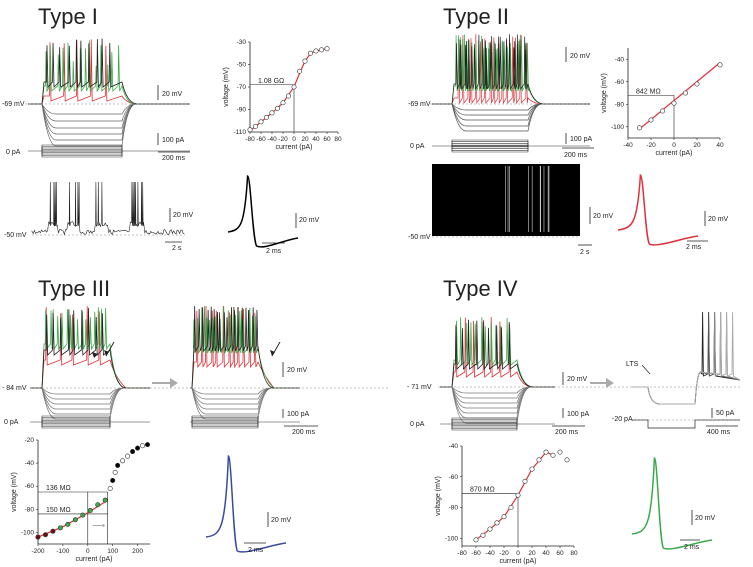  Describe the element at coordinates (575, 155) in the screenshot. I see `type-ii-scale-ms: 200 ms` at that location.